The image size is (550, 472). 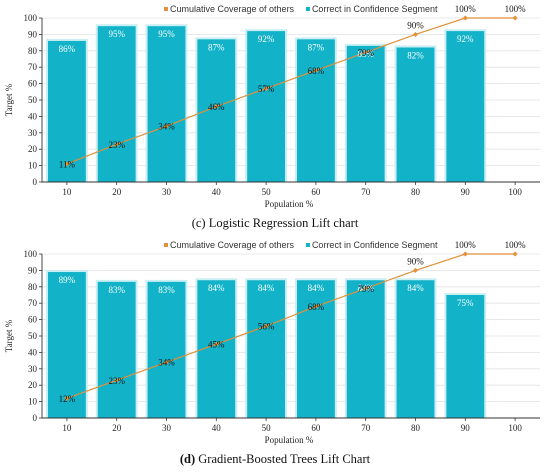 What do you see at coordinates (67, 49) in the screenshot?
I see `bar-data-label: 86%` at bounding box center [67, 49].